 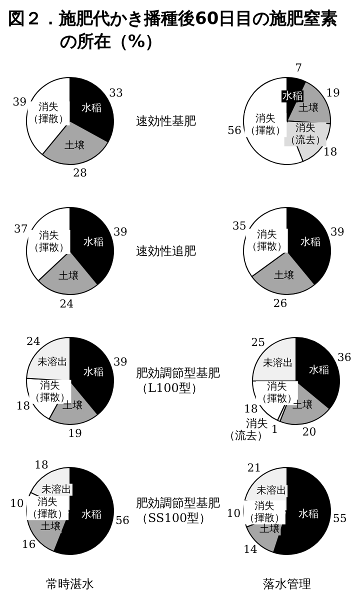 I want to click on data-label: 20, so click(x=309, y=432).